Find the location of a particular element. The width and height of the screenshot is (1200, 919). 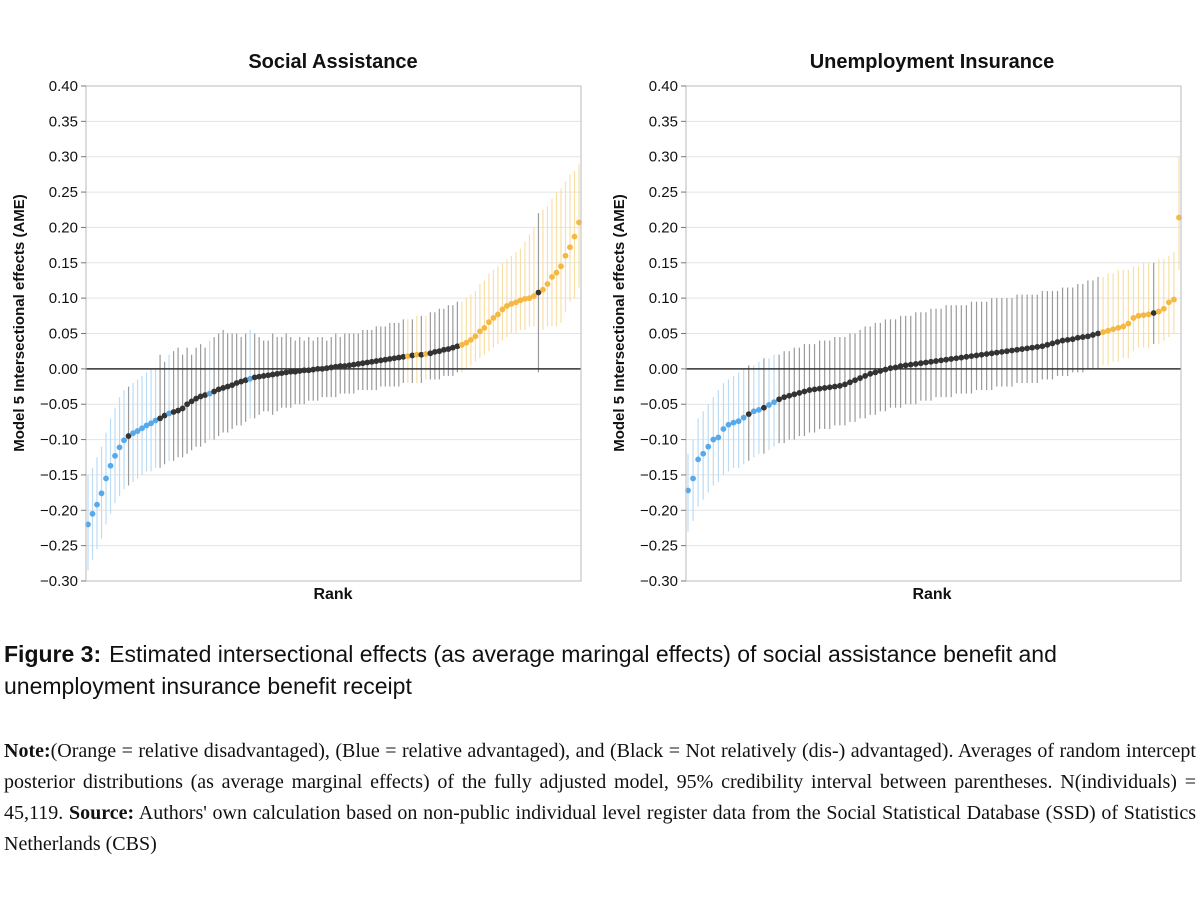

estimate-points is located at coordinates (933, 354).